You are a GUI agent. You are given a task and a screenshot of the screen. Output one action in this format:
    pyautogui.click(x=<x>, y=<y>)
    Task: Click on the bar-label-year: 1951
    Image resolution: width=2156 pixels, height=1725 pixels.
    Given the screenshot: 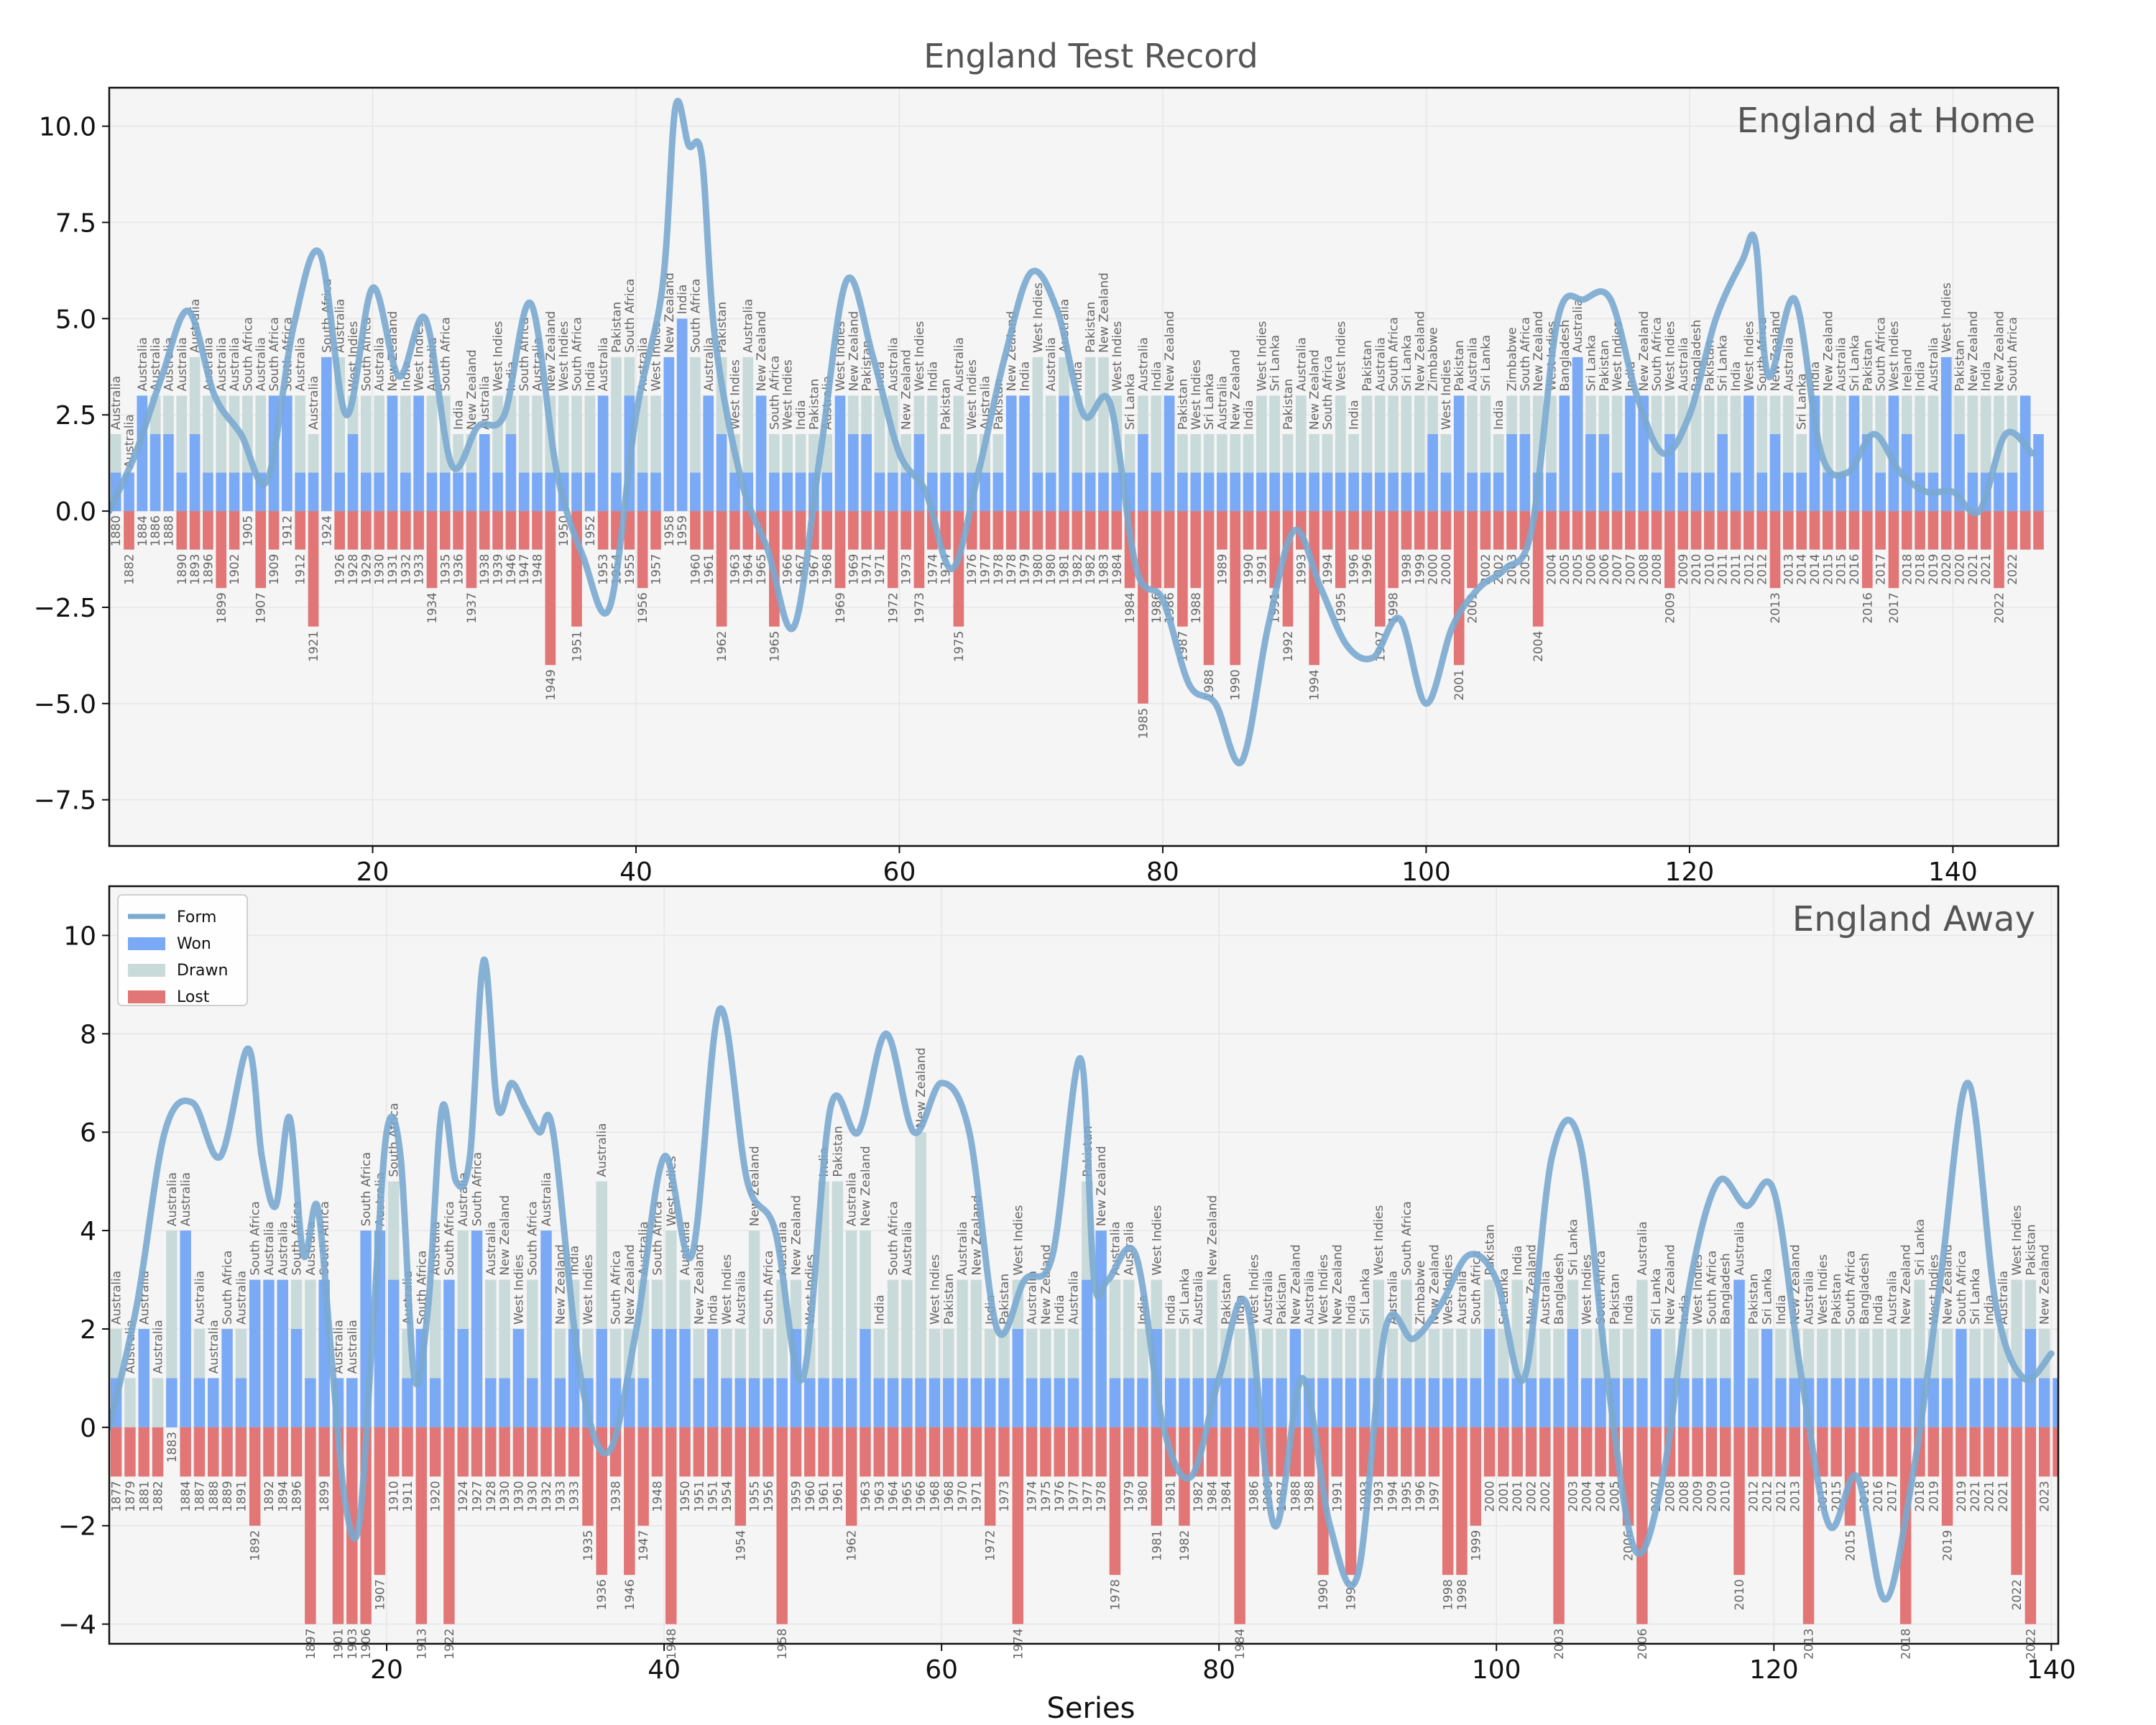 What is the action you would take?
    pyautogui.click(x=578, y=646)
    